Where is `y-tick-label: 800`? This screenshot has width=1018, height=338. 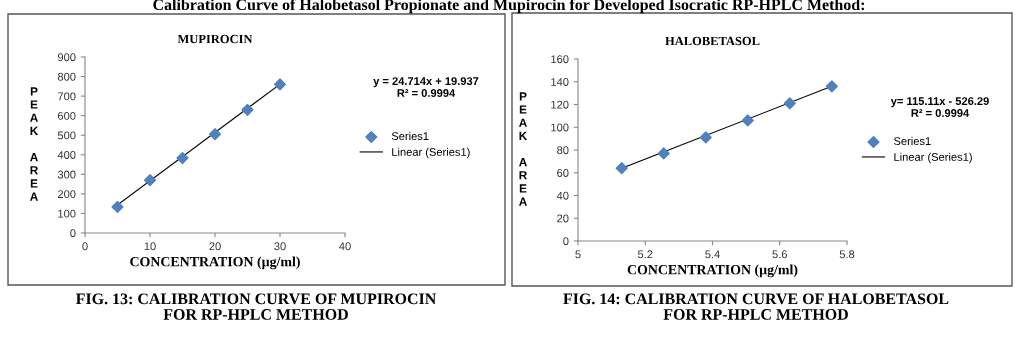
y-tick-label: 800 is located at coordinates (66, 76).